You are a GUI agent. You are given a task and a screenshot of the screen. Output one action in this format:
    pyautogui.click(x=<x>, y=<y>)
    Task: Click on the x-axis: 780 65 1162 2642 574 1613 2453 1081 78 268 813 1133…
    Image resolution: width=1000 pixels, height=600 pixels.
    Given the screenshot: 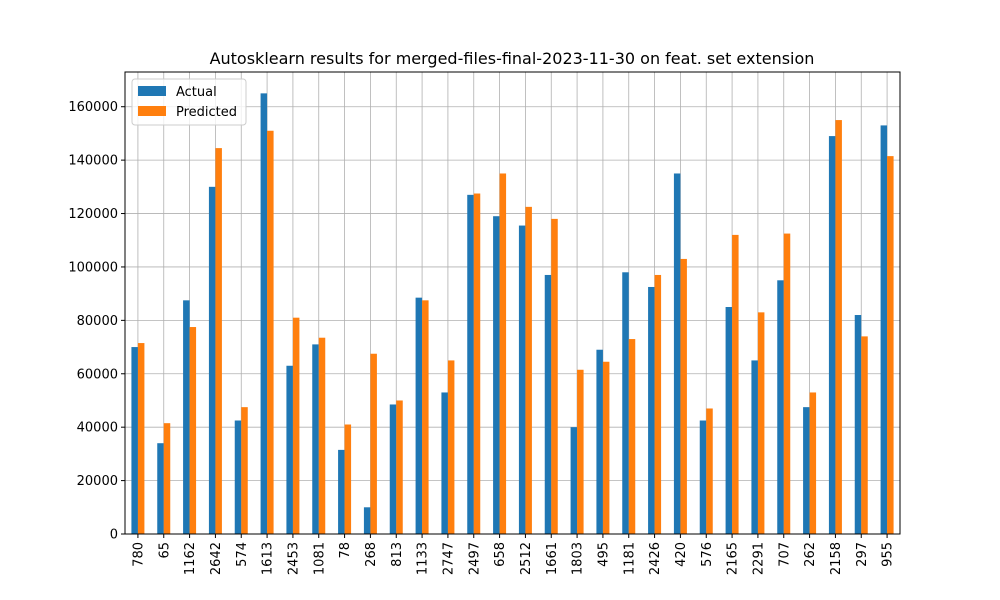 What is the action you would take?
    pyautogui.click(x=513, y=554)
    